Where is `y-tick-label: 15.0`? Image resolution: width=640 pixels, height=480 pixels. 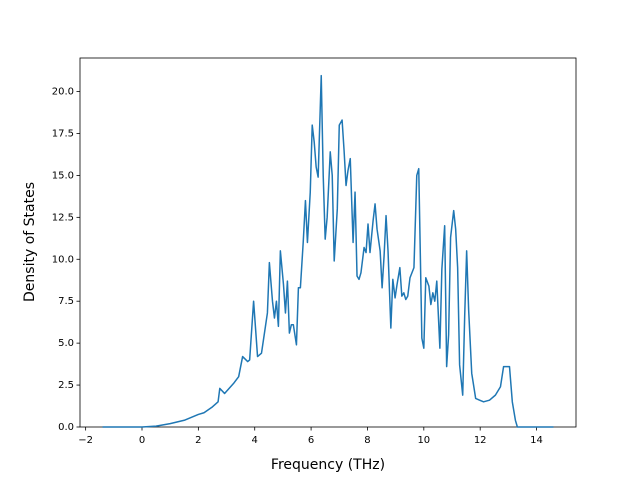
y-tick-label: 15.0 is located at coordinates (63, 175).